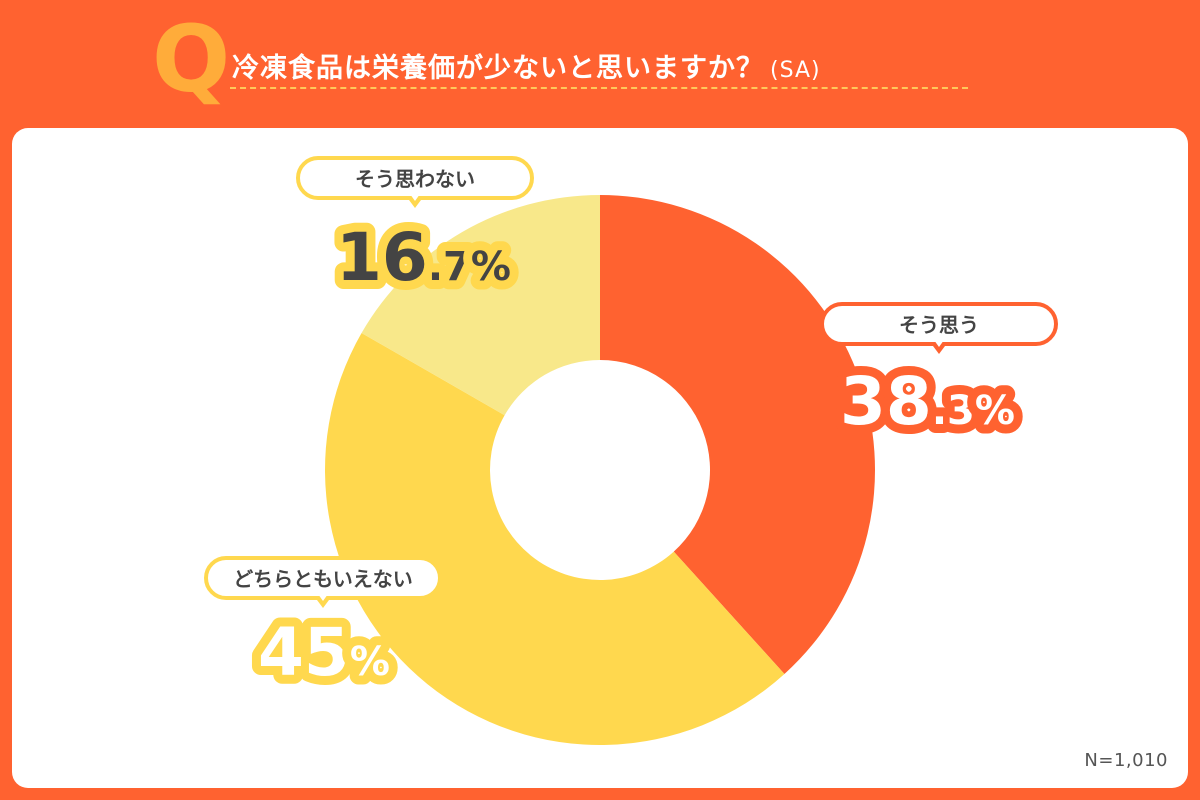  I want to click on slice-value: 16.7%, so click(423, 257).